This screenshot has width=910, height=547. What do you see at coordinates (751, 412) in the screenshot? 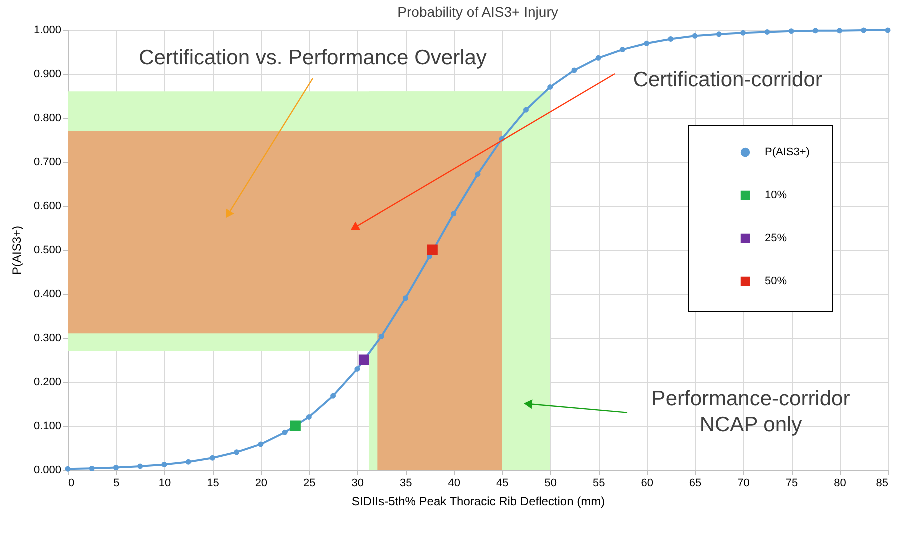
I see `annotation: Performance-corridor NCAP only` at bounding box center [751, 412].